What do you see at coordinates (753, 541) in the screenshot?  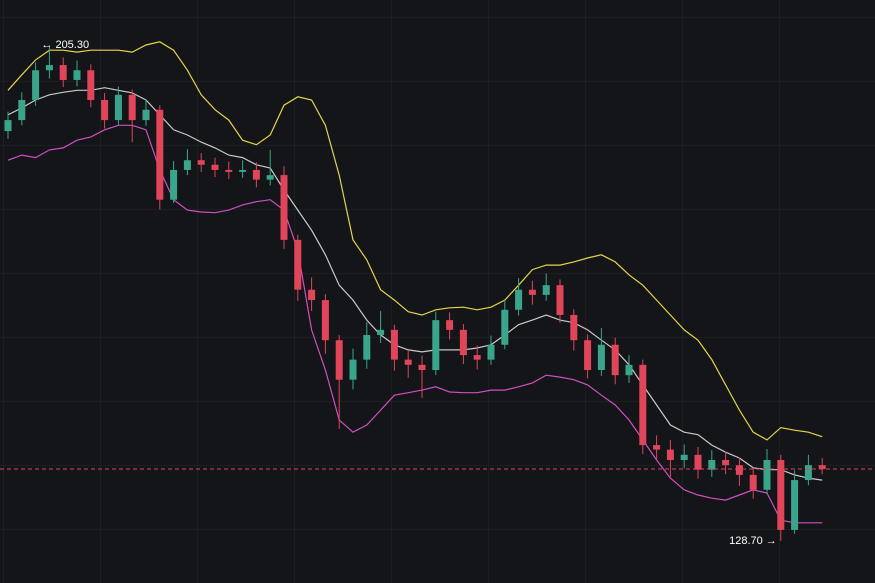 I see `extreme-label: 128.70 →` at bounding box center [753, 541].